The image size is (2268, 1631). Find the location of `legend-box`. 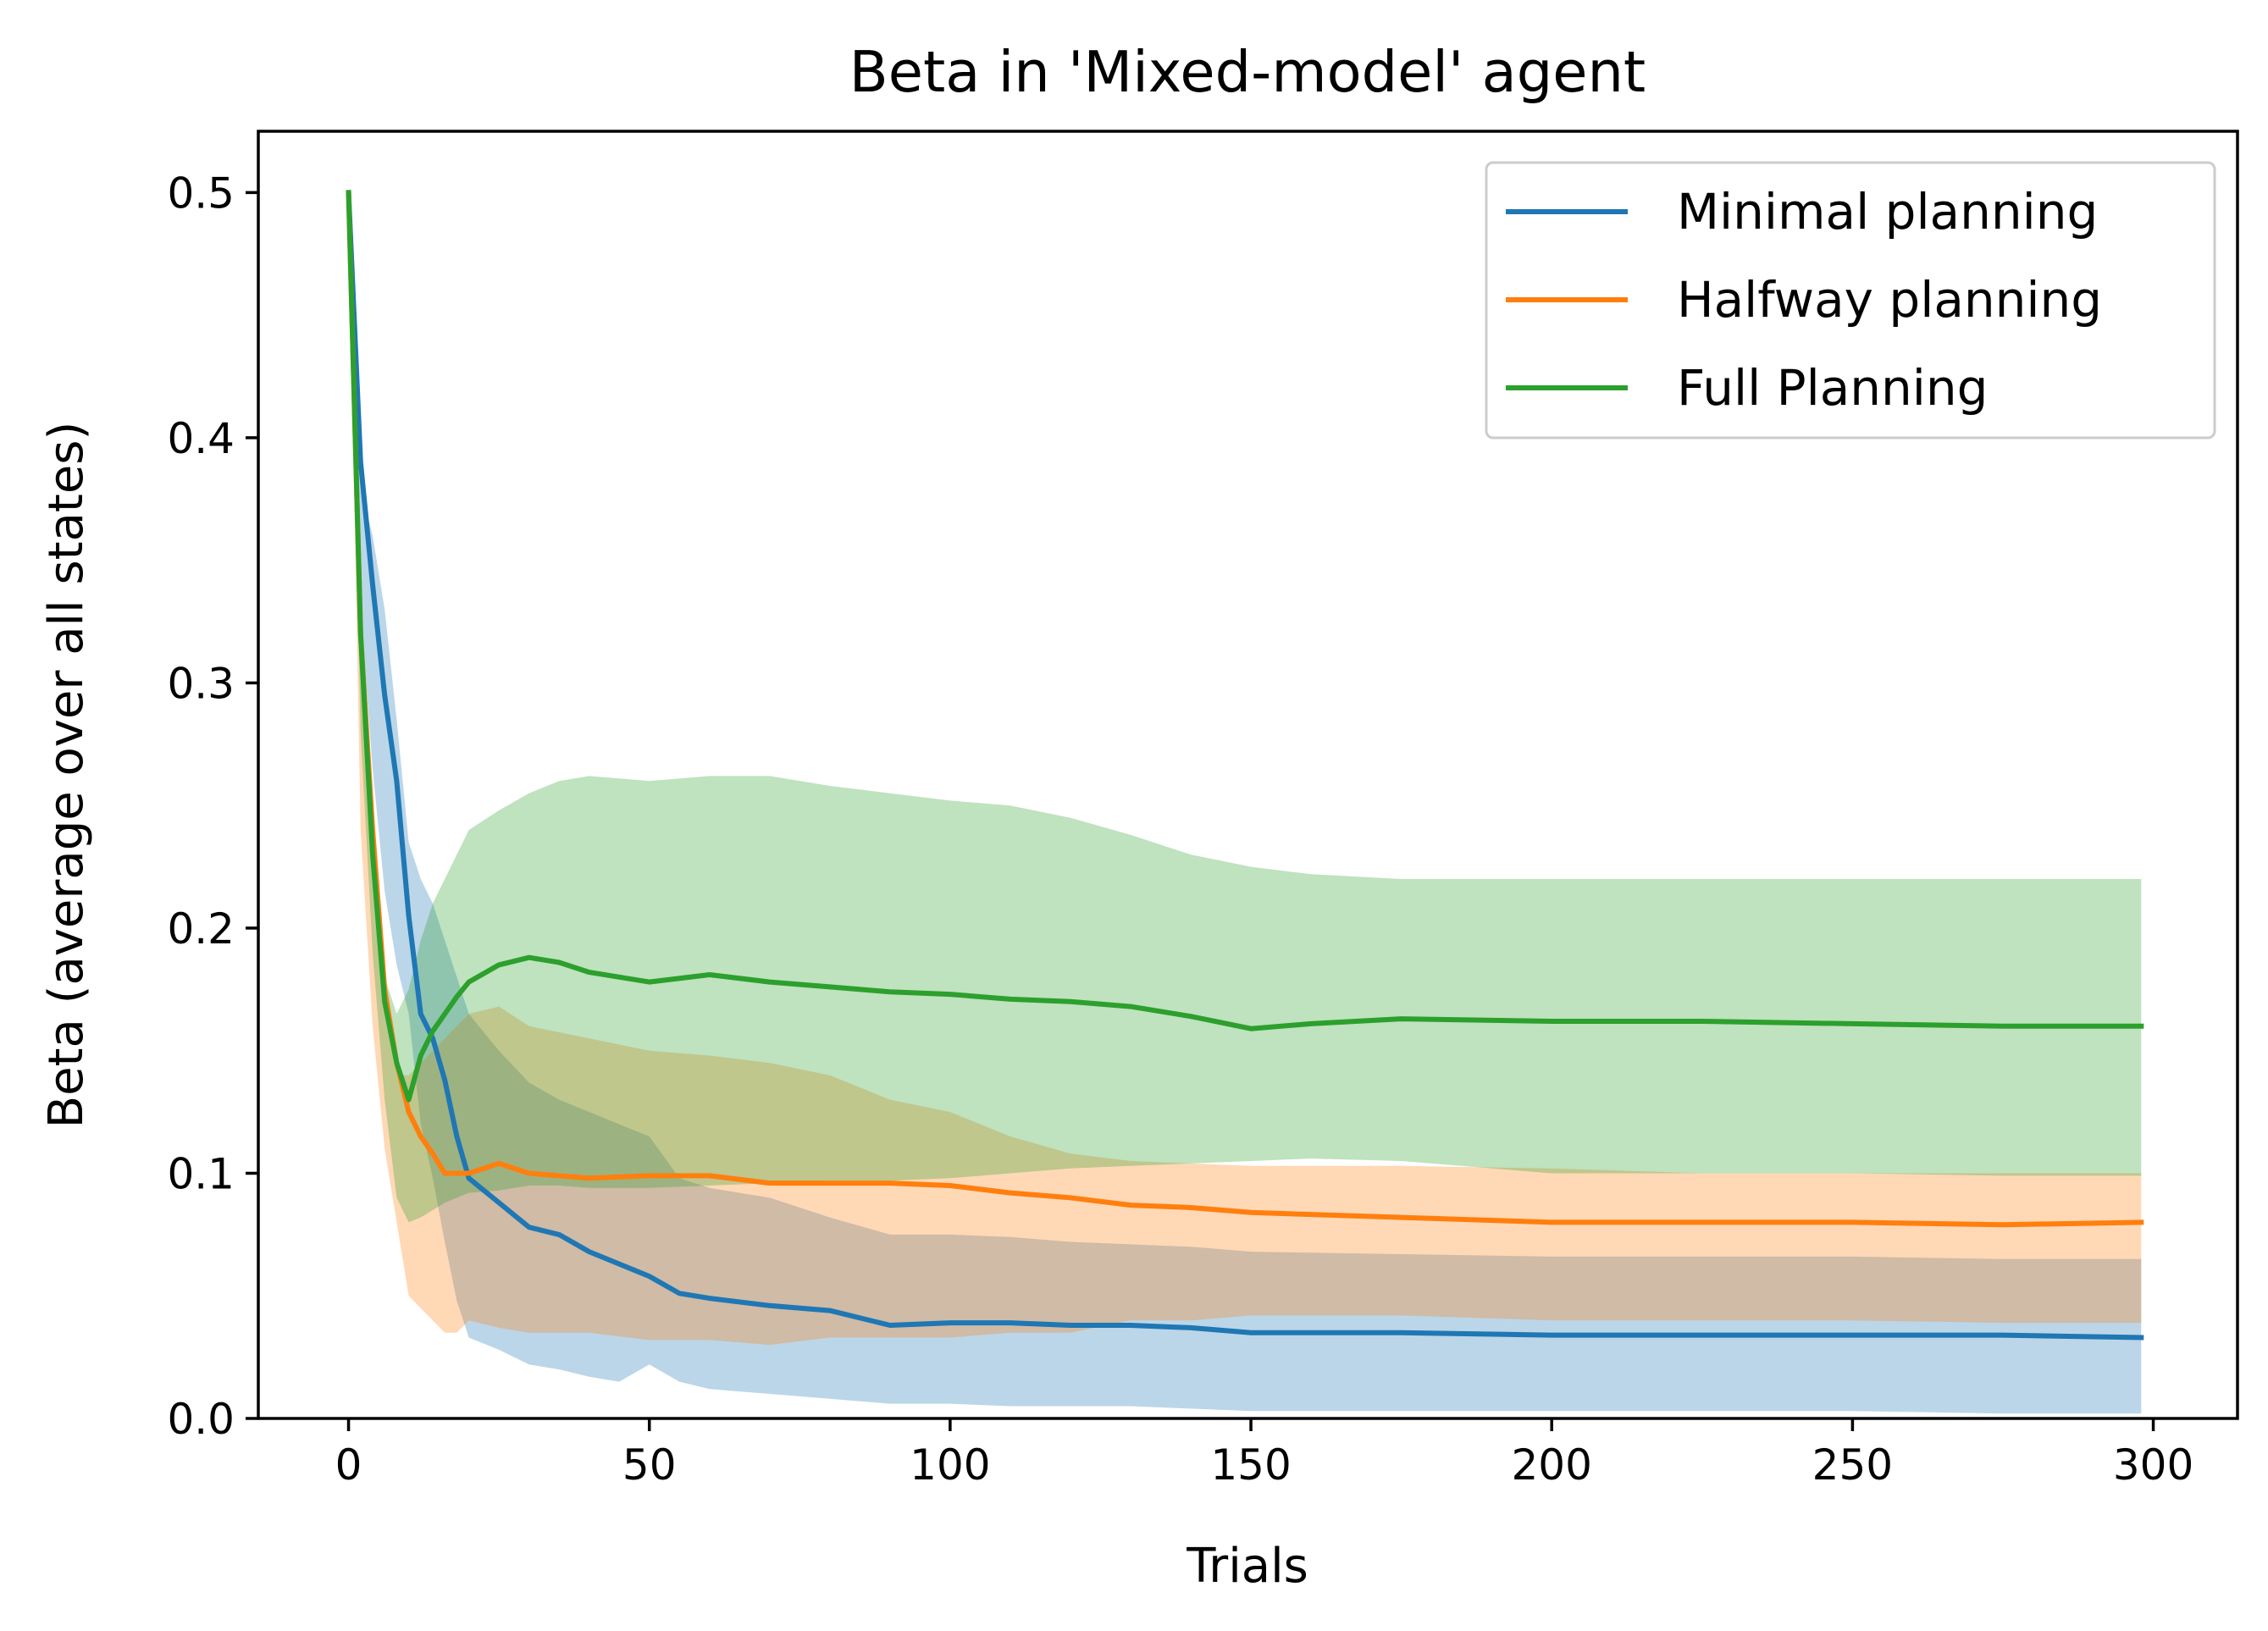

legend-box is located at coordinates (1851, 301).